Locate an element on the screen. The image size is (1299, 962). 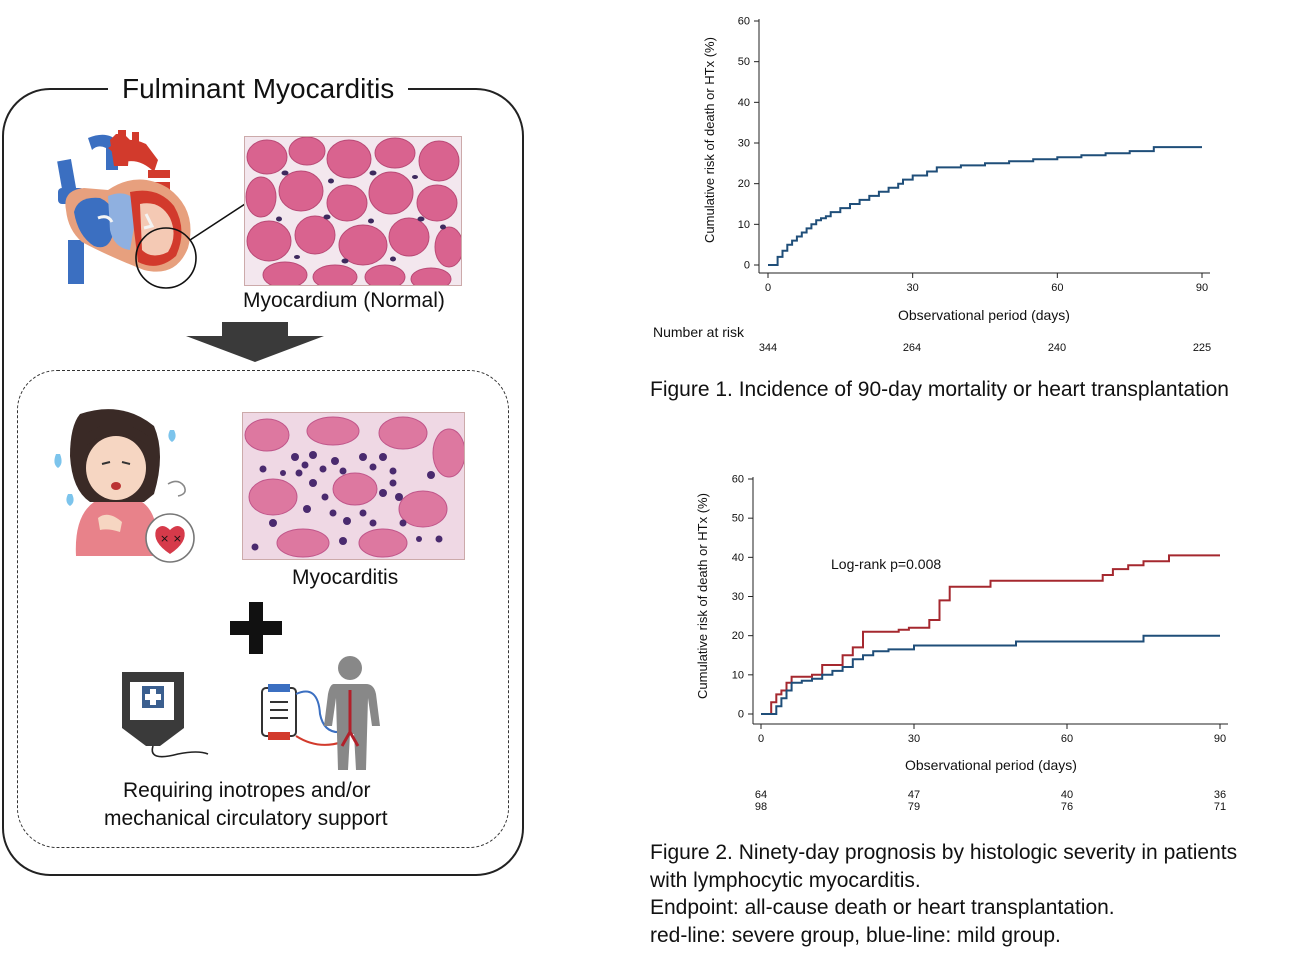
requirement-caption-line1: Requiring inotropes and/or is located at coordinates (247, 790).